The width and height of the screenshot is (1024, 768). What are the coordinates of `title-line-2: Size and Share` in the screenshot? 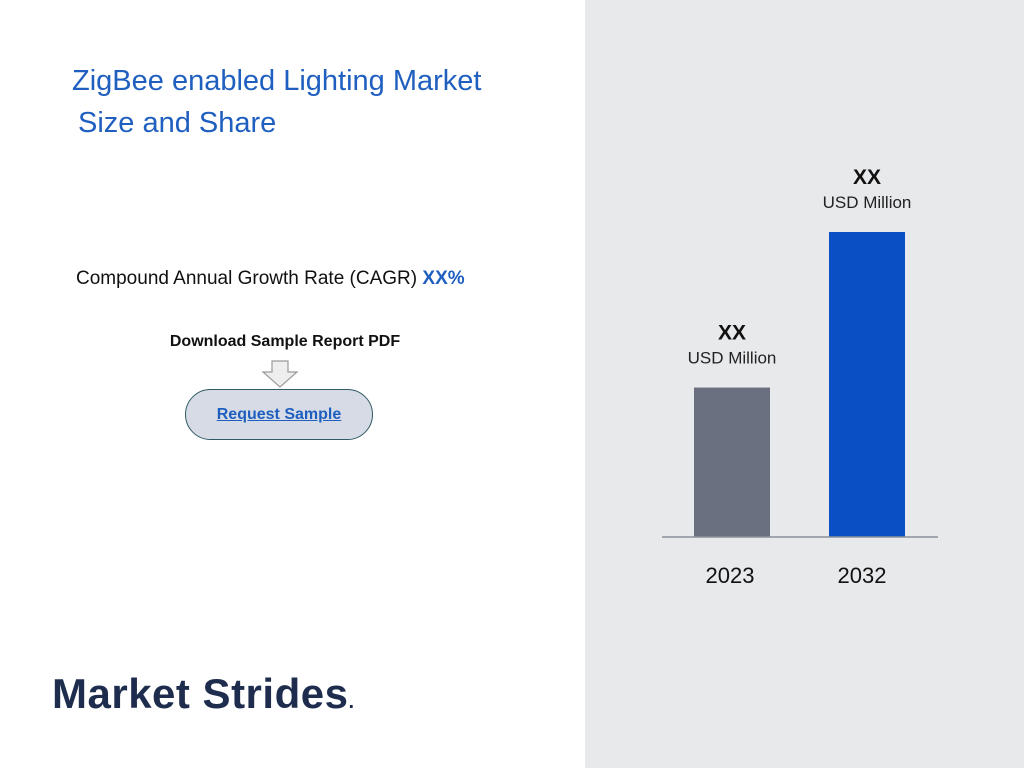 It's located at (177, 123).